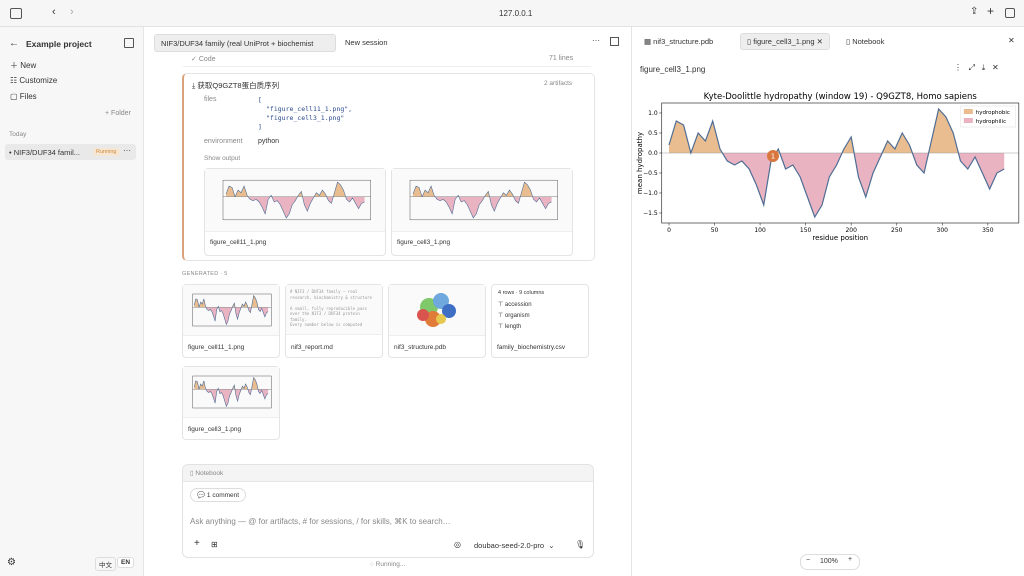 The width and height of the screenshot is (1024, 576). What do you see at coordinates (260, 127) in the screenshot?
I see `code: ]` at bounding box center [260, 127].